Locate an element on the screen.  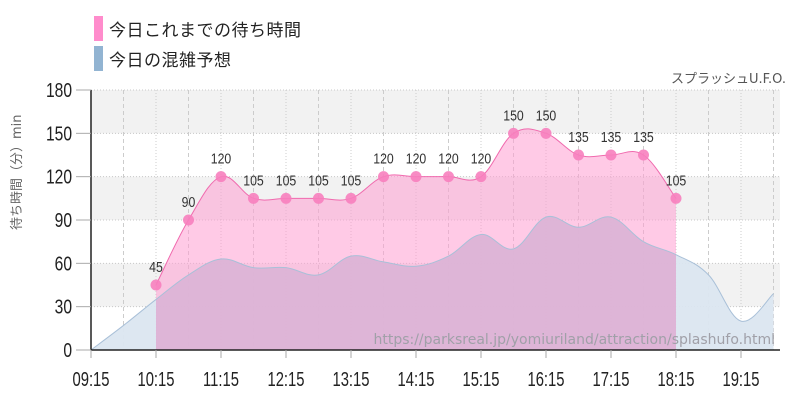
legend-item-actual: 今日これまでの待ち時間 is located at coordinates (198, 28).